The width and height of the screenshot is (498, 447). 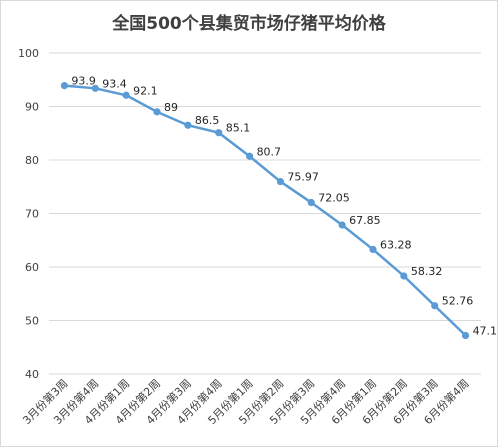 I want to click on chart-title: 全国500个县集贸市场仔猪平均价格, so click(x=249, y=24).